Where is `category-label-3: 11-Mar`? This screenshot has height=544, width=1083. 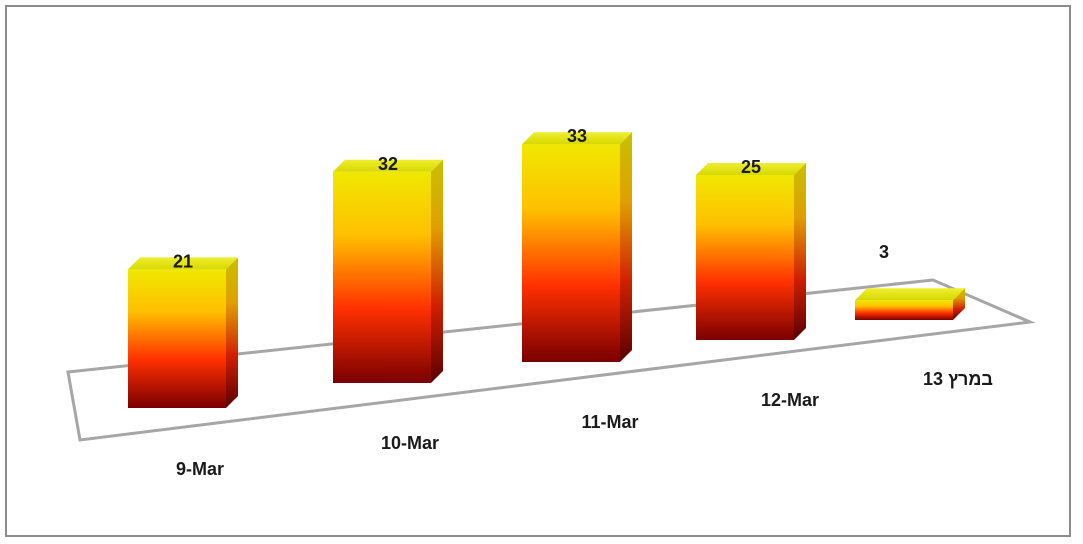
category-label-3: 11-Mar is located at coordinates (609, 422).